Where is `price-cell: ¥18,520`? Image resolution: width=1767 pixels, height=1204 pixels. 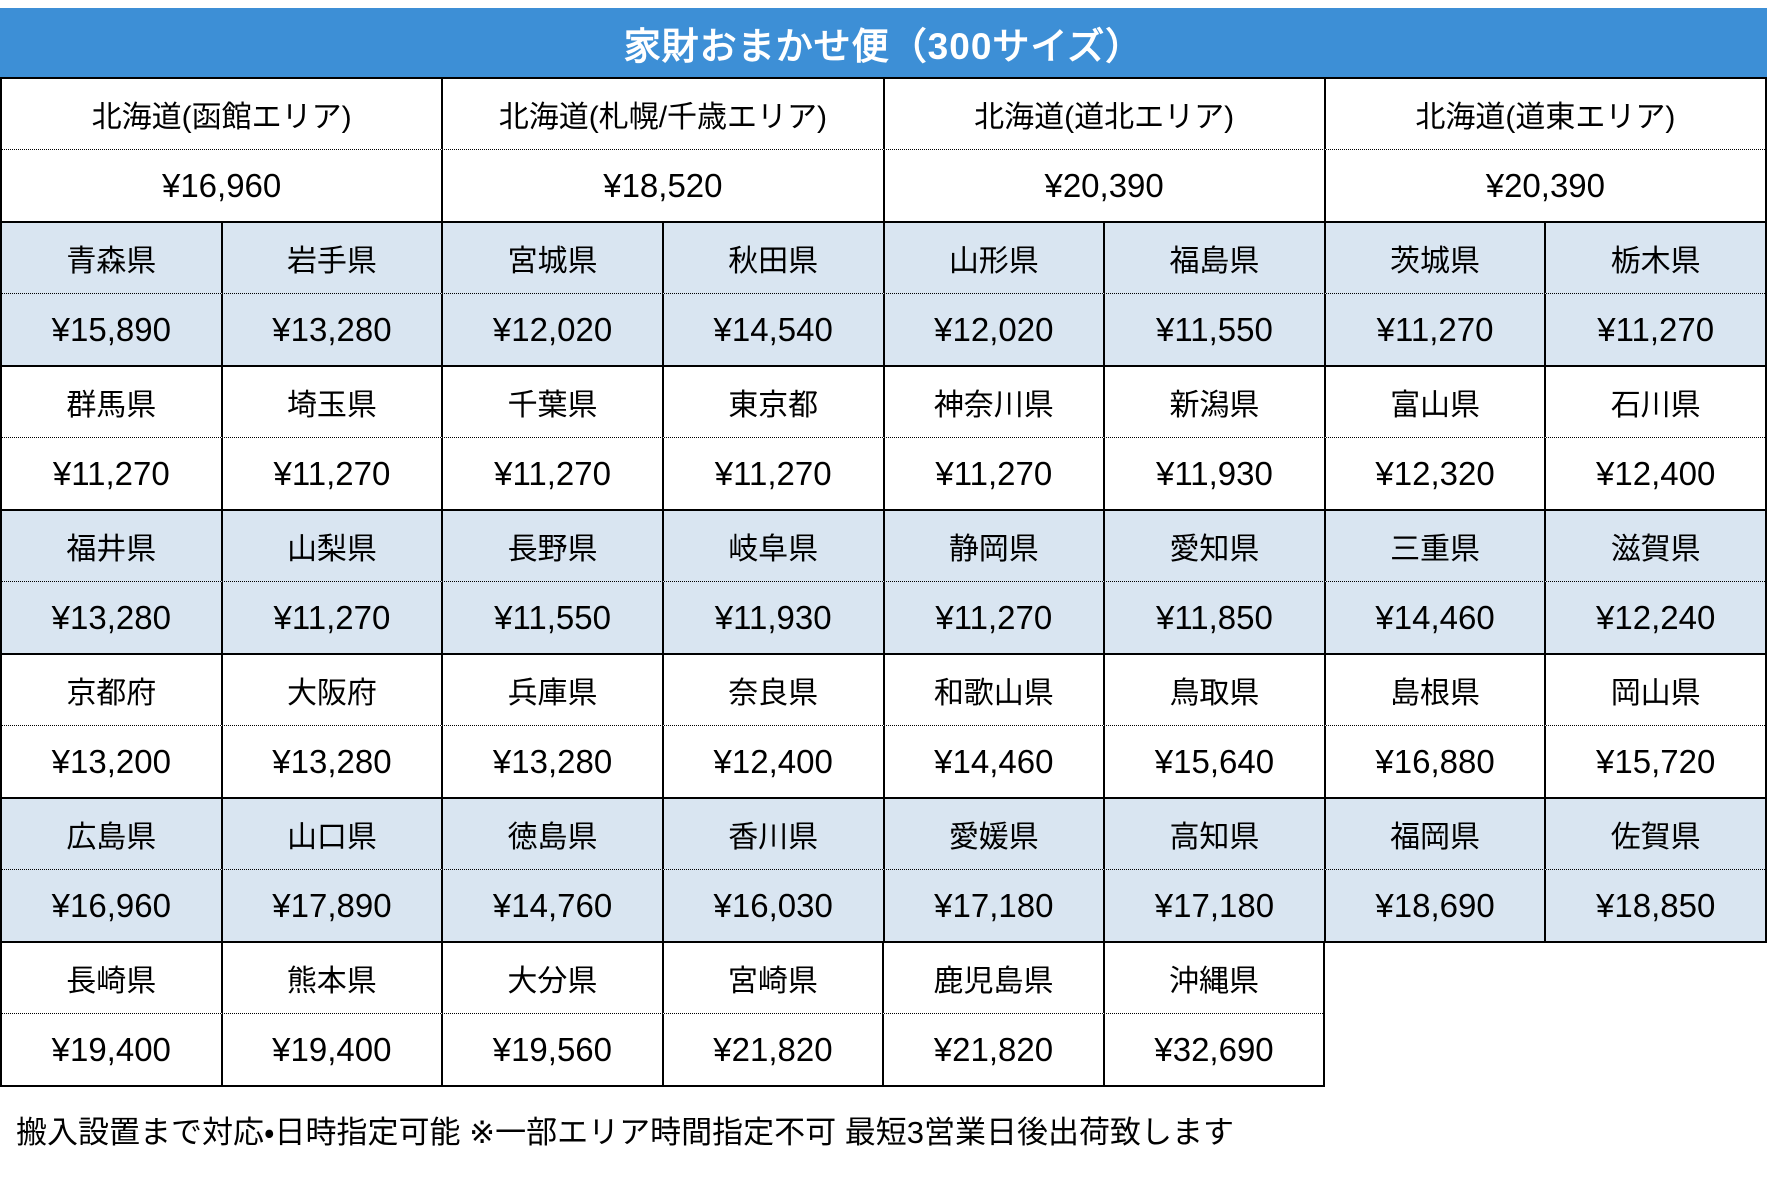
price-cell: ¥18,520 is located at coordinates (661, 185).